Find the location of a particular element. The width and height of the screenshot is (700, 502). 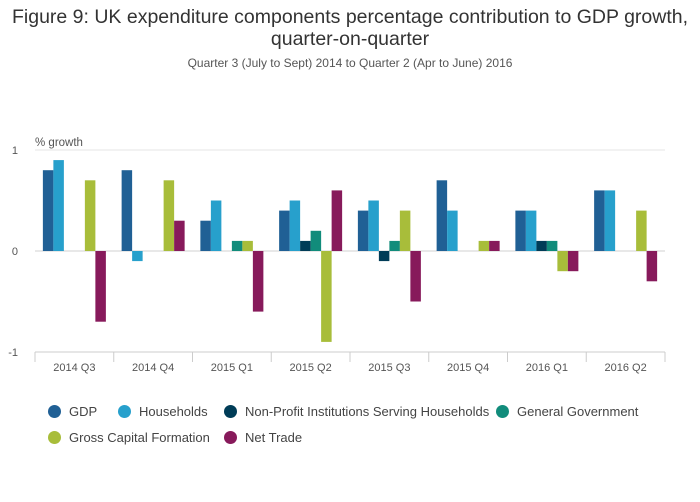

legend-label: Net Trade is located at coordinates (274, 437).